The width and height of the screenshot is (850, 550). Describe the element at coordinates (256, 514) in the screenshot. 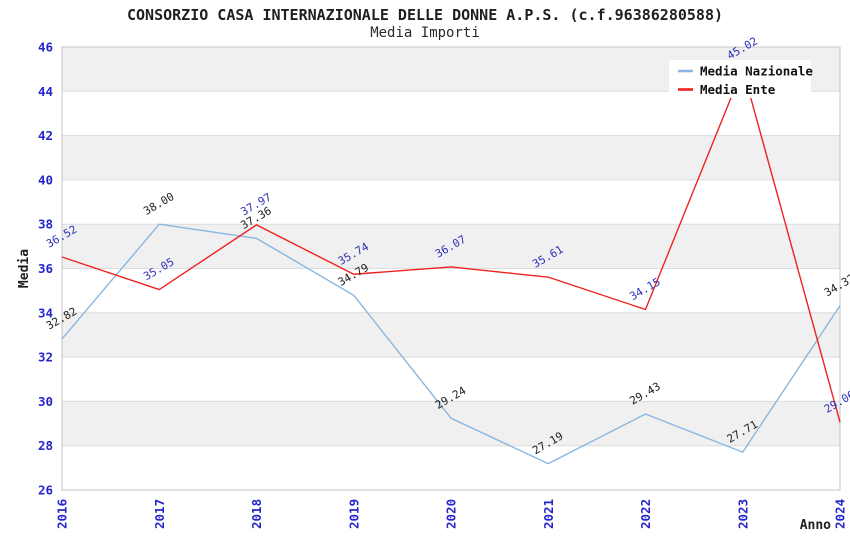

I see `x-tick-label: 2018` at that location.